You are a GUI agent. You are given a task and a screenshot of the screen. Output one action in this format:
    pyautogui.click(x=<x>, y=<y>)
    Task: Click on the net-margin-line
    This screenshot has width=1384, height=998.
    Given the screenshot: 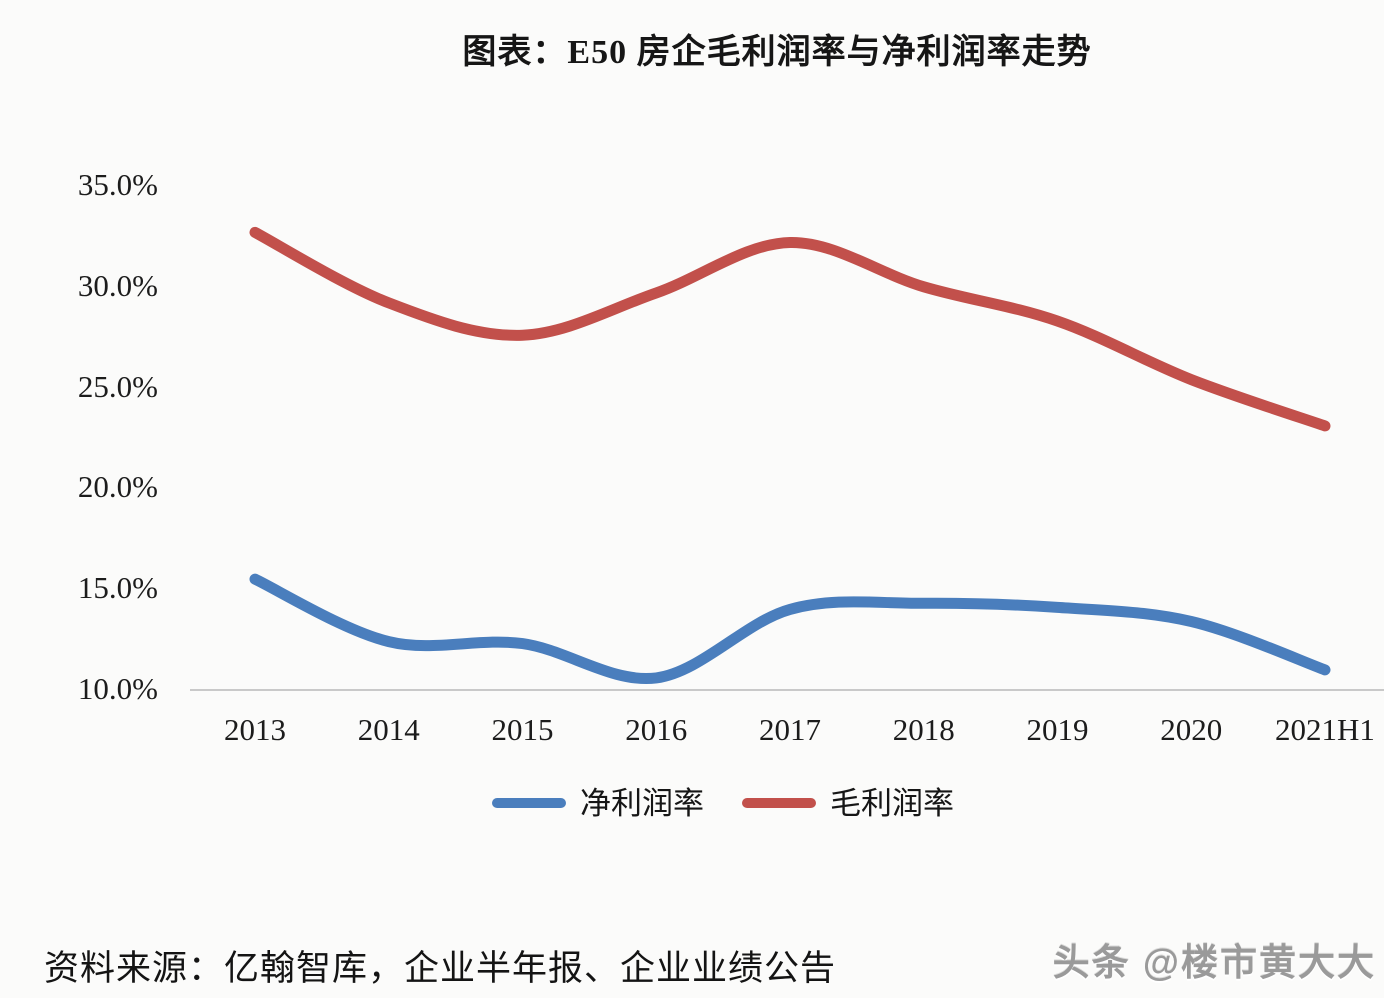 What is the action you would take?
    pyautogui.click(x=790, y=629)
    